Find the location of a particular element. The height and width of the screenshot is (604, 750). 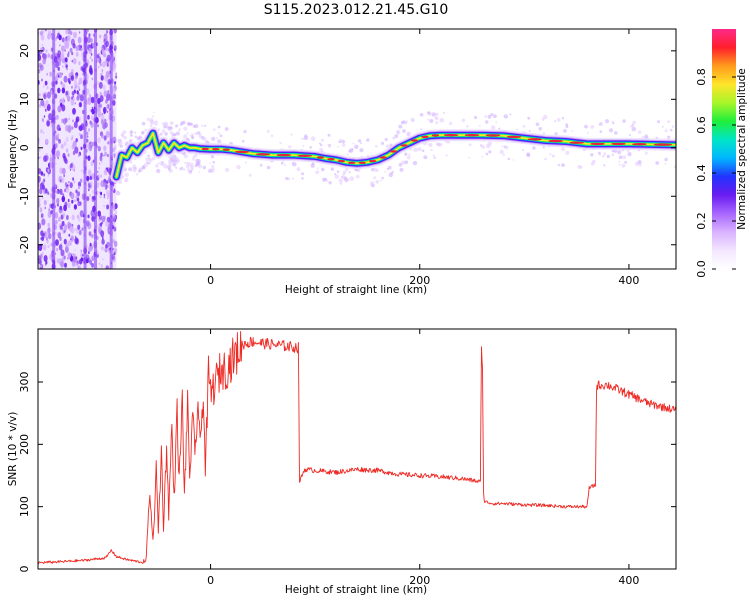

colorbar-tick-label: 0.6 is located at coordinates (701, 125).